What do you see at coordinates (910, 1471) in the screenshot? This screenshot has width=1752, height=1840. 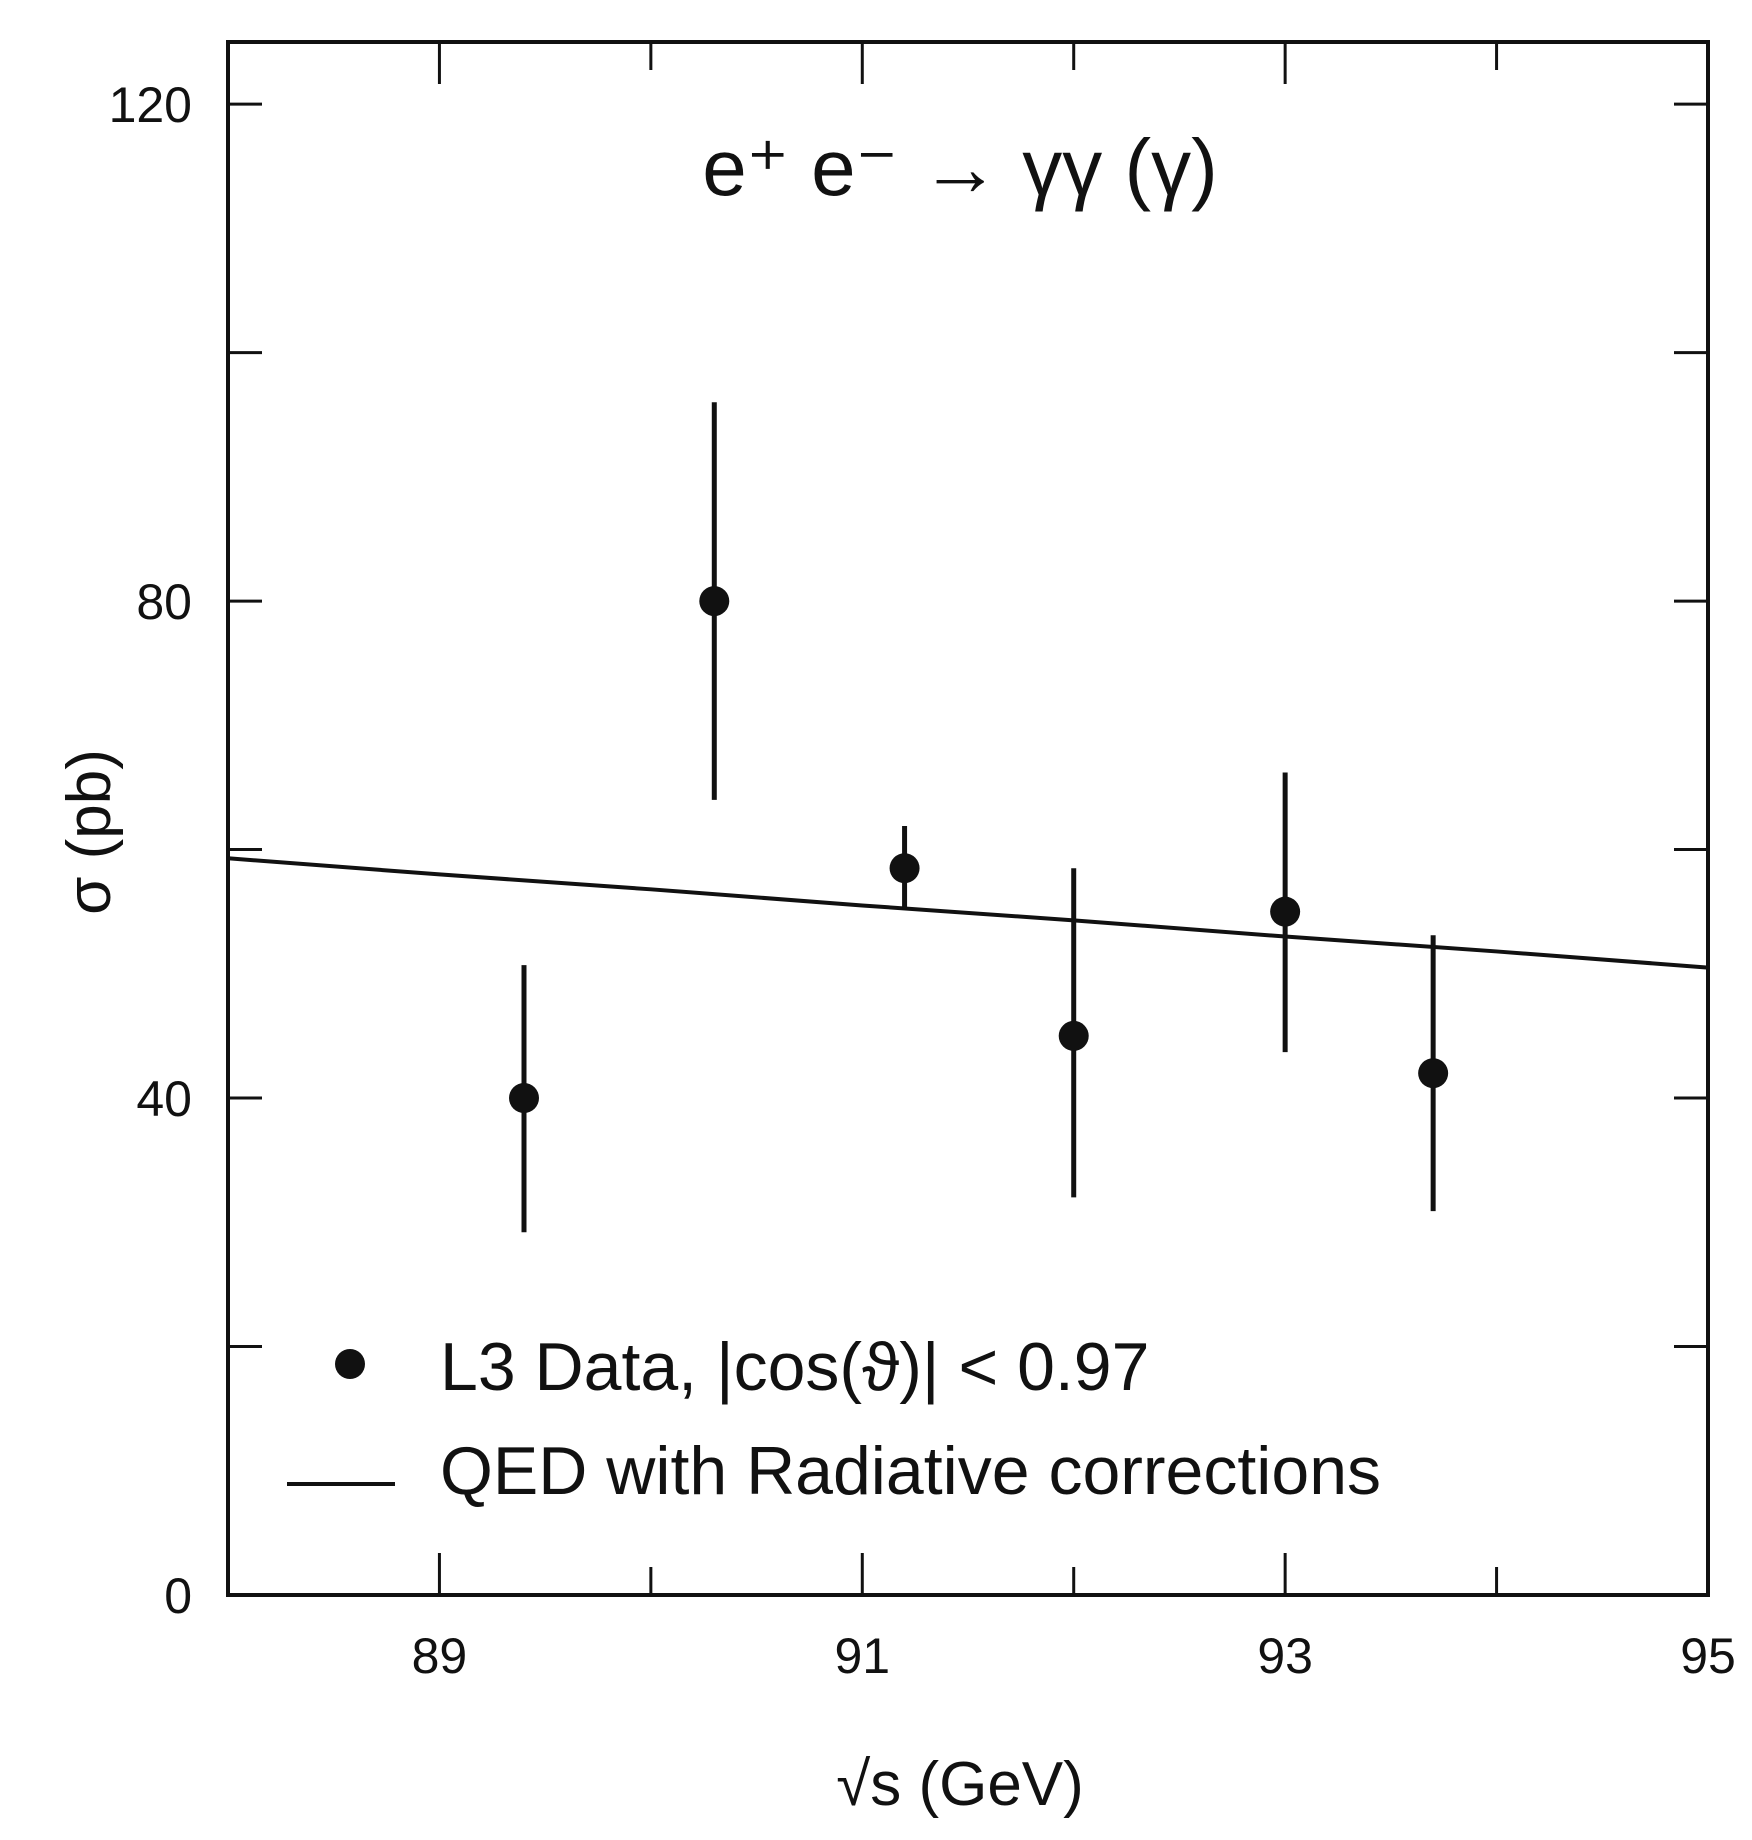 I see `legend-label-line: QED with Radiative corrections` at bounding box center [910, 1471].